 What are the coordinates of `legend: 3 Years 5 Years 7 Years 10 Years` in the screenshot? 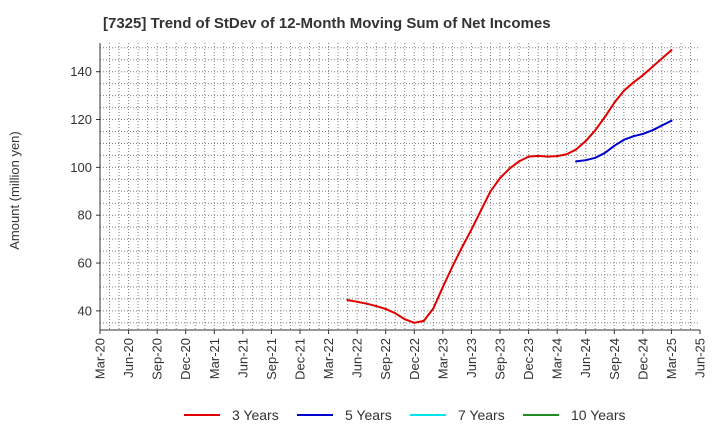 It's located at (360, 415).